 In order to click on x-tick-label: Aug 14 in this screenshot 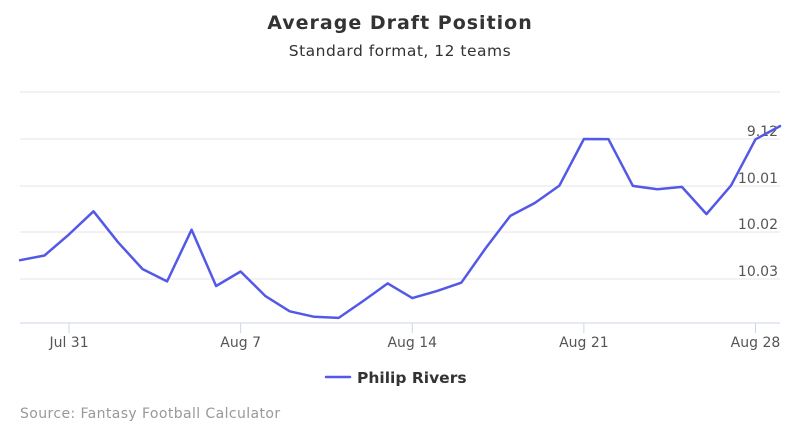, I will do `click(412, 343)`.